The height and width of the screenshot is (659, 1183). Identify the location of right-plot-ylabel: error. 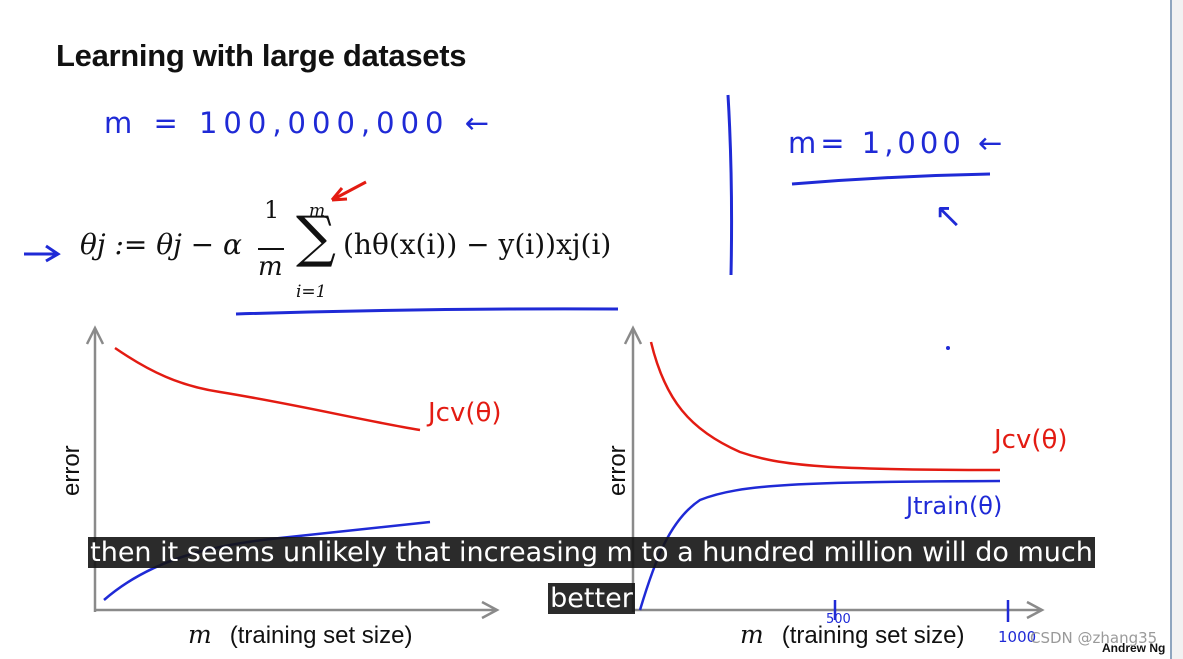
(617, 470).